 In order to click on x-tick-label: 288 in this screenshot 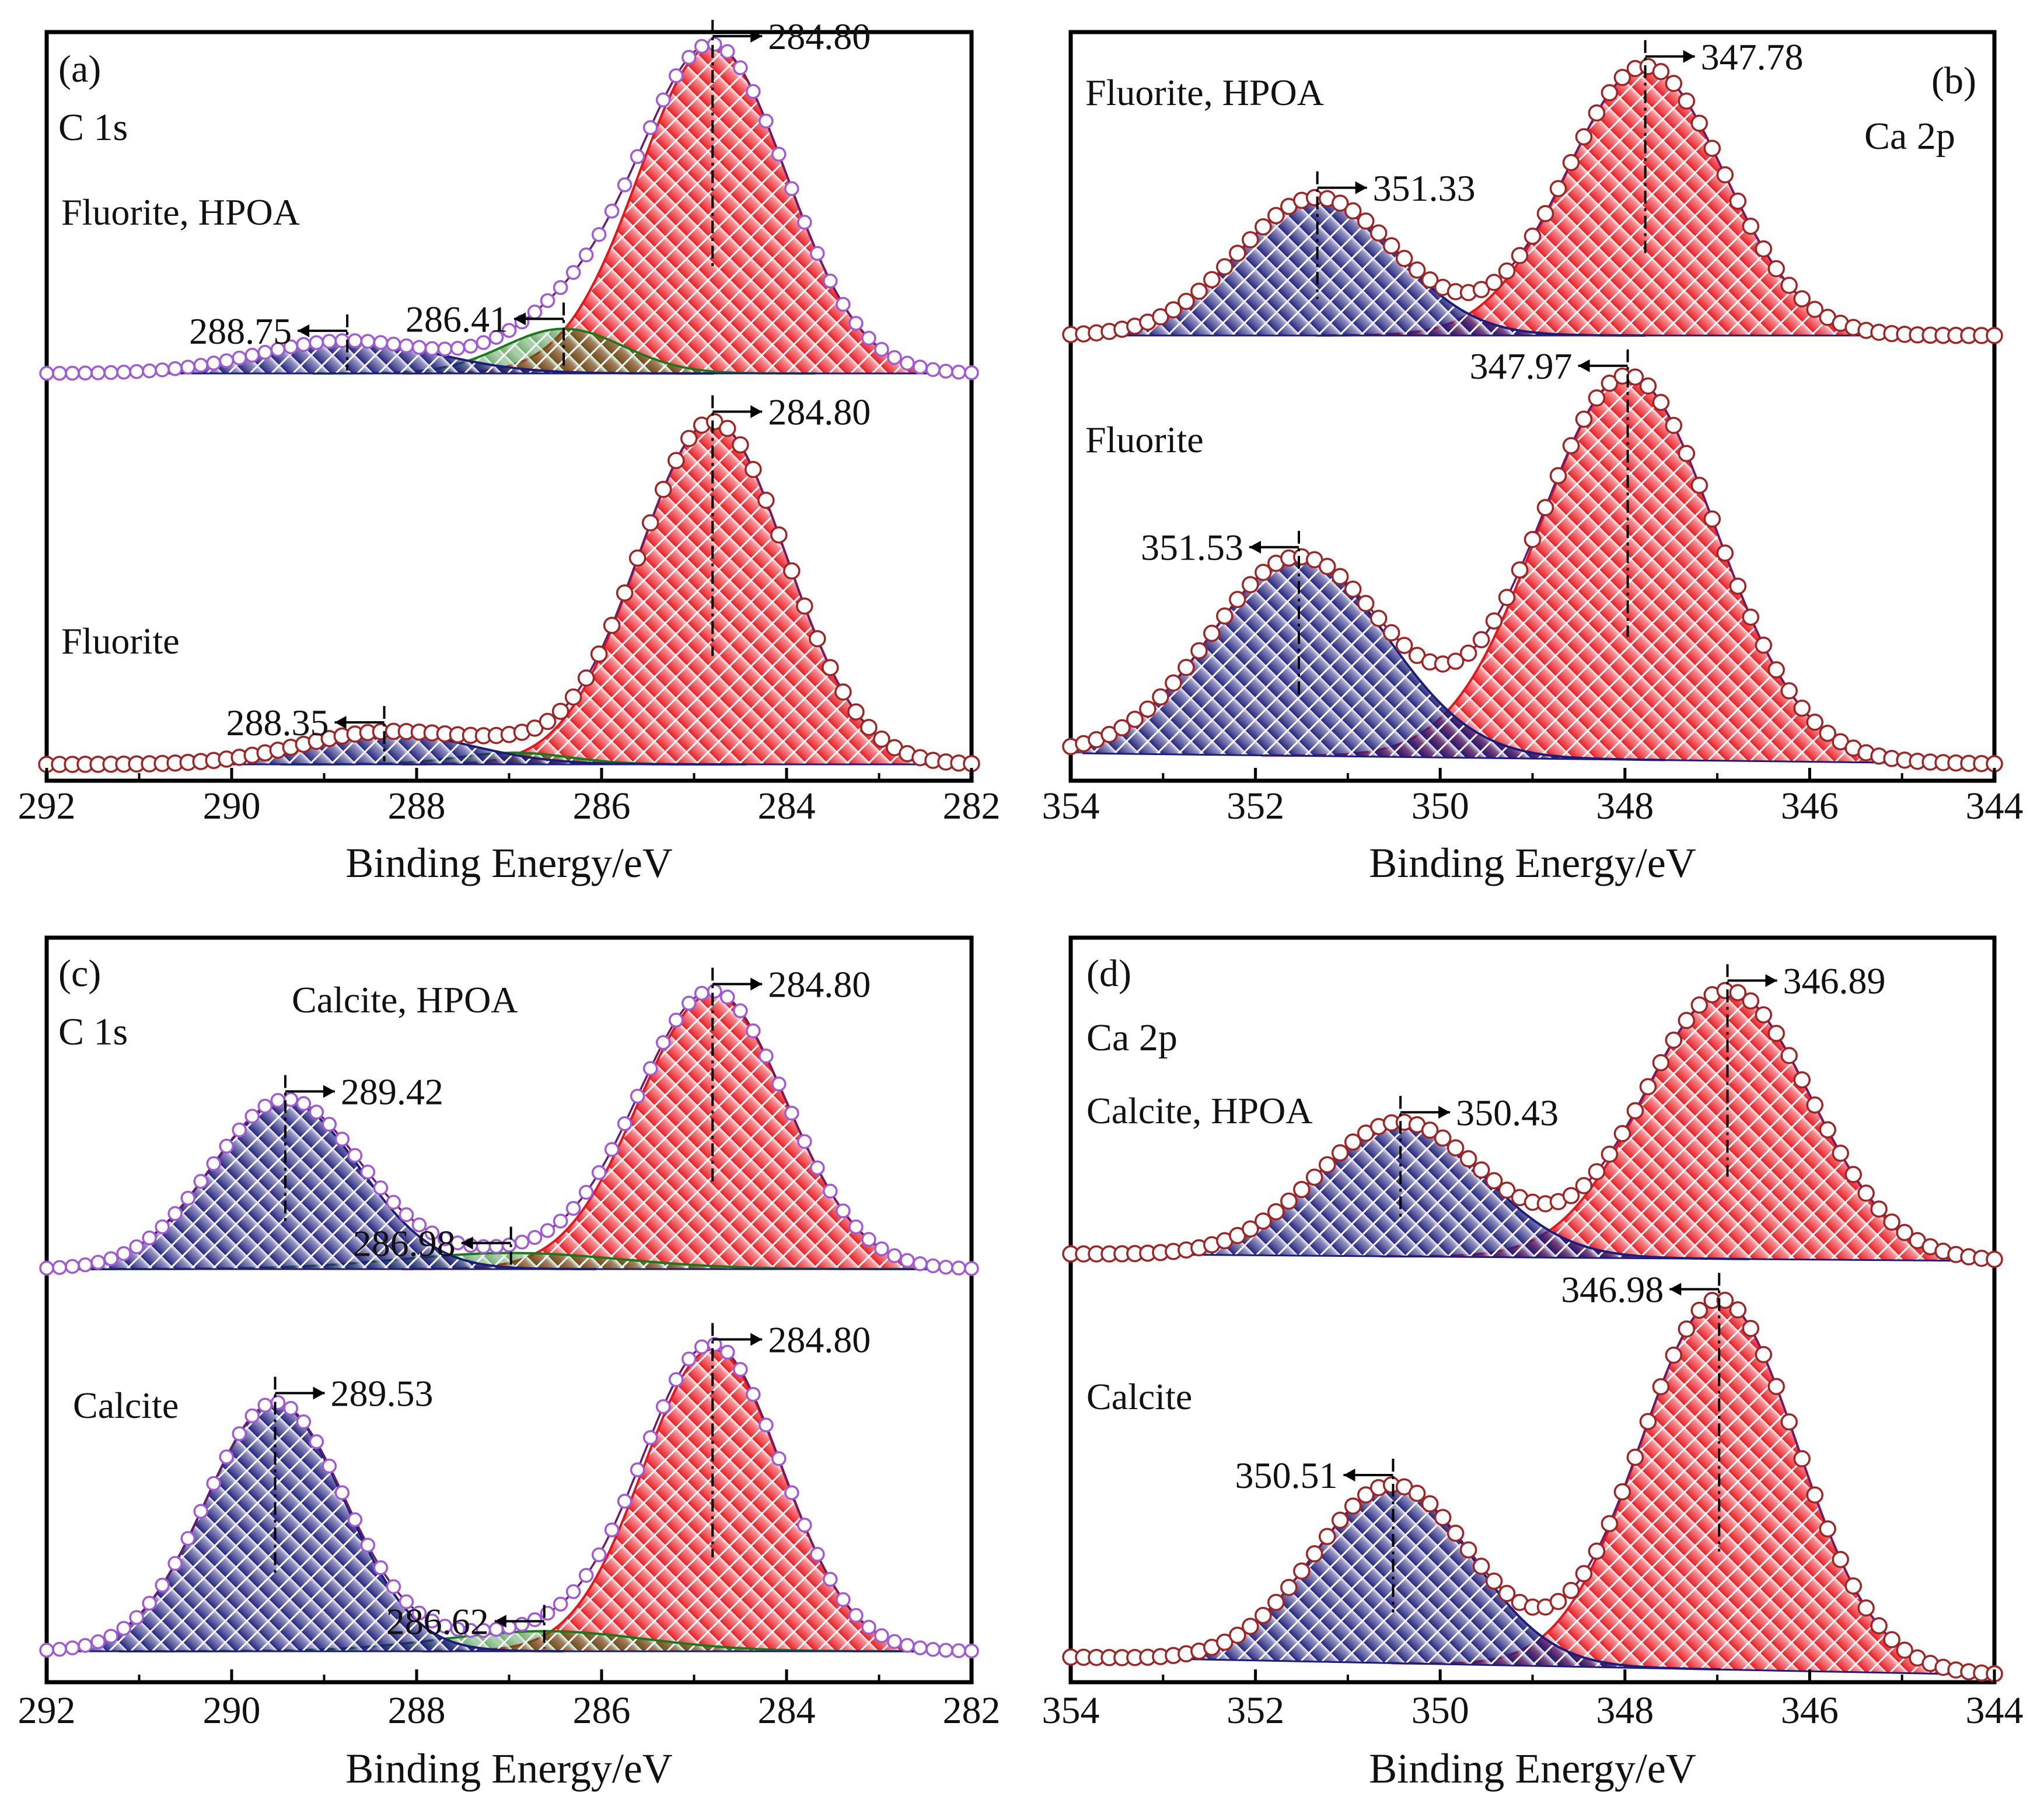, I will do `click(417, 806)`.